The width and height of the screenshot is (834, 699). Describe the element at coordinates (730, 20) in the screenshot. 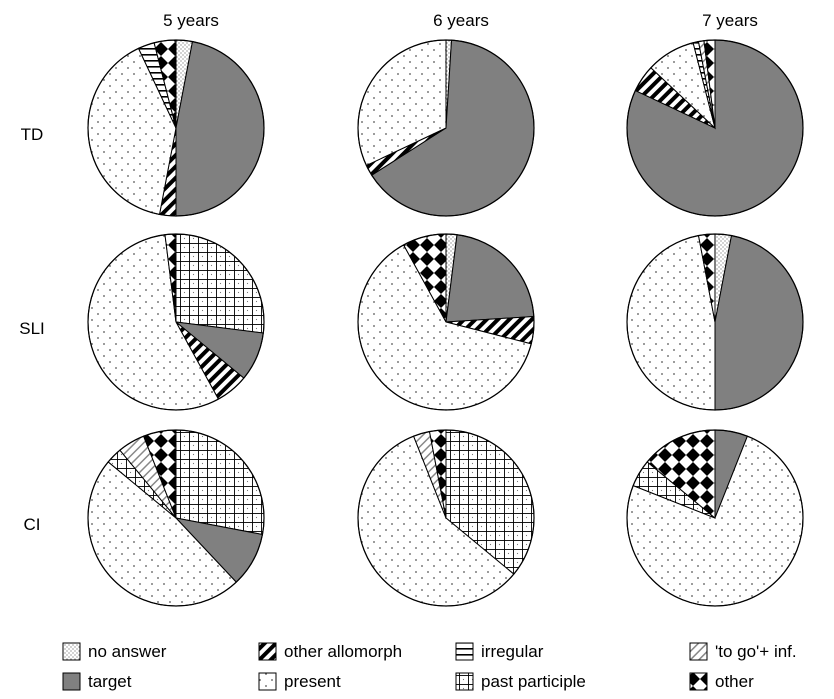

I see `column-title-3: 7 years` at that location.